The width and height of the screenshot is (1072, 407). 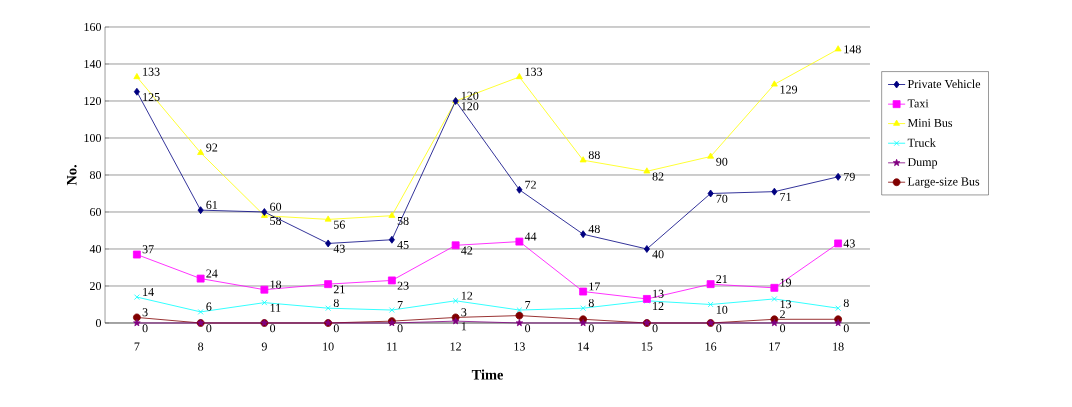 What do you see at coordinates (93, 138) in the screenshot?
I see `y-tick-label: 100` at bounding box center [93, 138].